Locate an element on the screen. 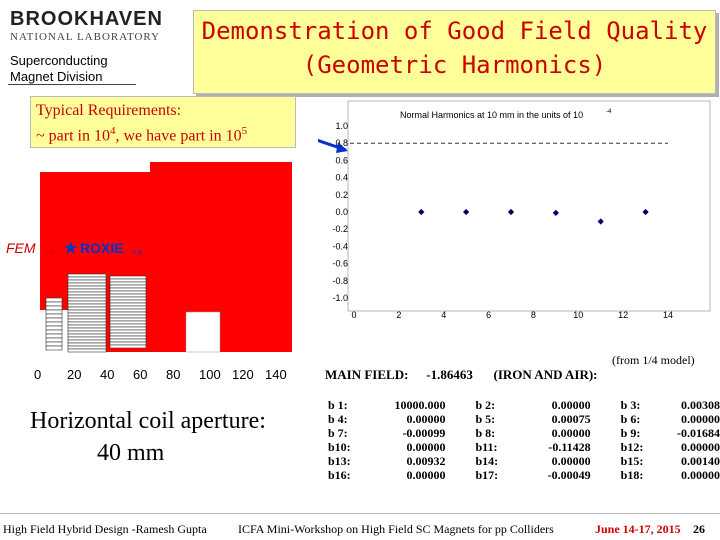 This screenshot has height=540, width=720. title-line-2: (Geometric Harmonics) is located at coordinates (454, 65).